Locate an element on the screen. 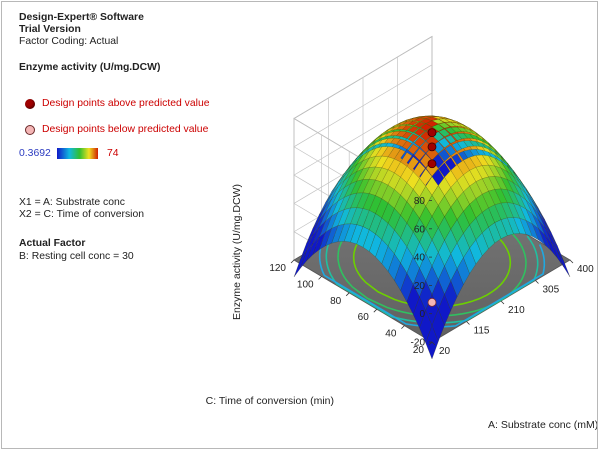  trial-version: Trial Version is located at coordinates (50, 29).